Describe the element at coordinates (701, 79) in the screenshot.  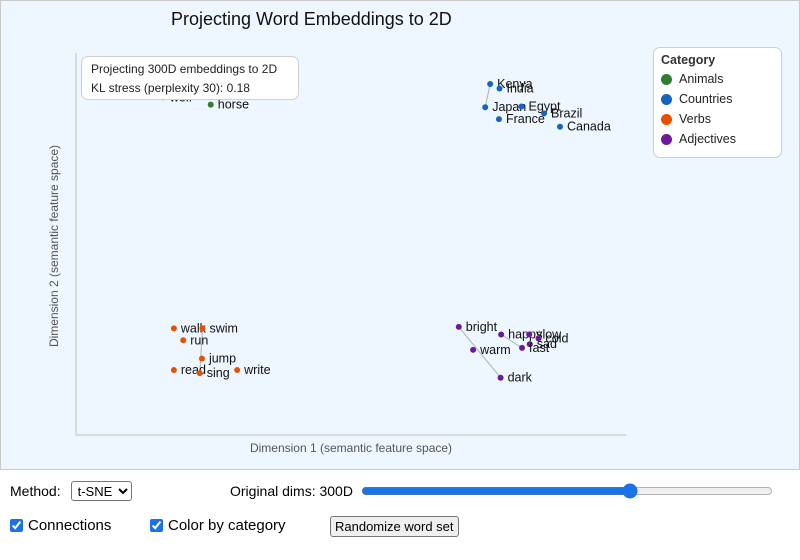
I see `legend-label: Animals` at that location.